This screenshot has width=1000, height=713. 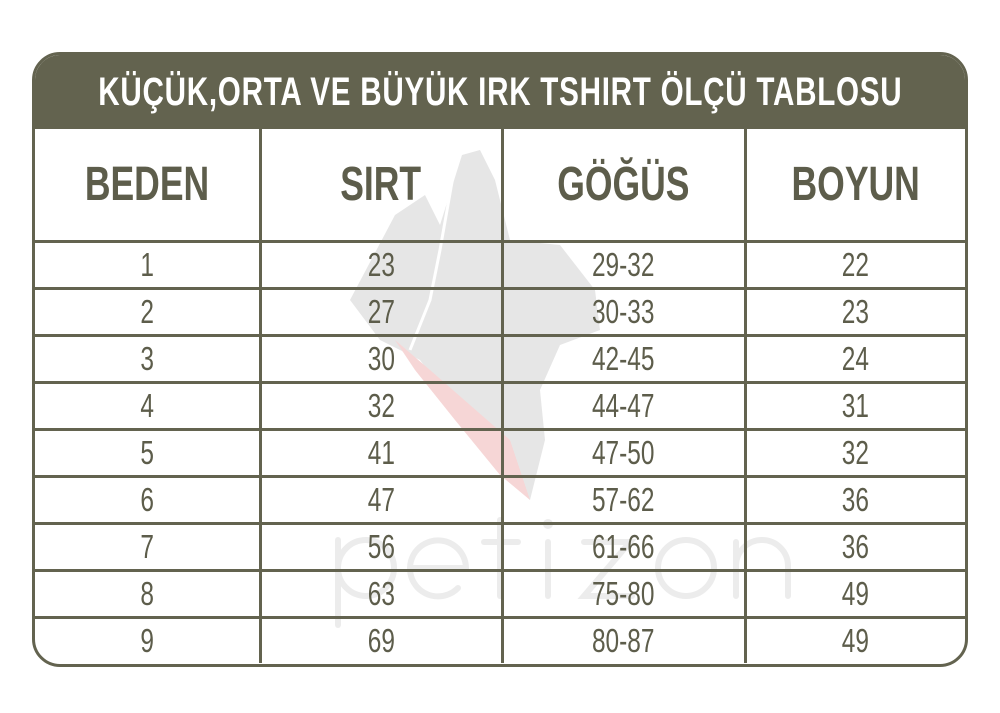 I want to click on table-row: 9 69 80-87 49, so click(x=500, y=639).